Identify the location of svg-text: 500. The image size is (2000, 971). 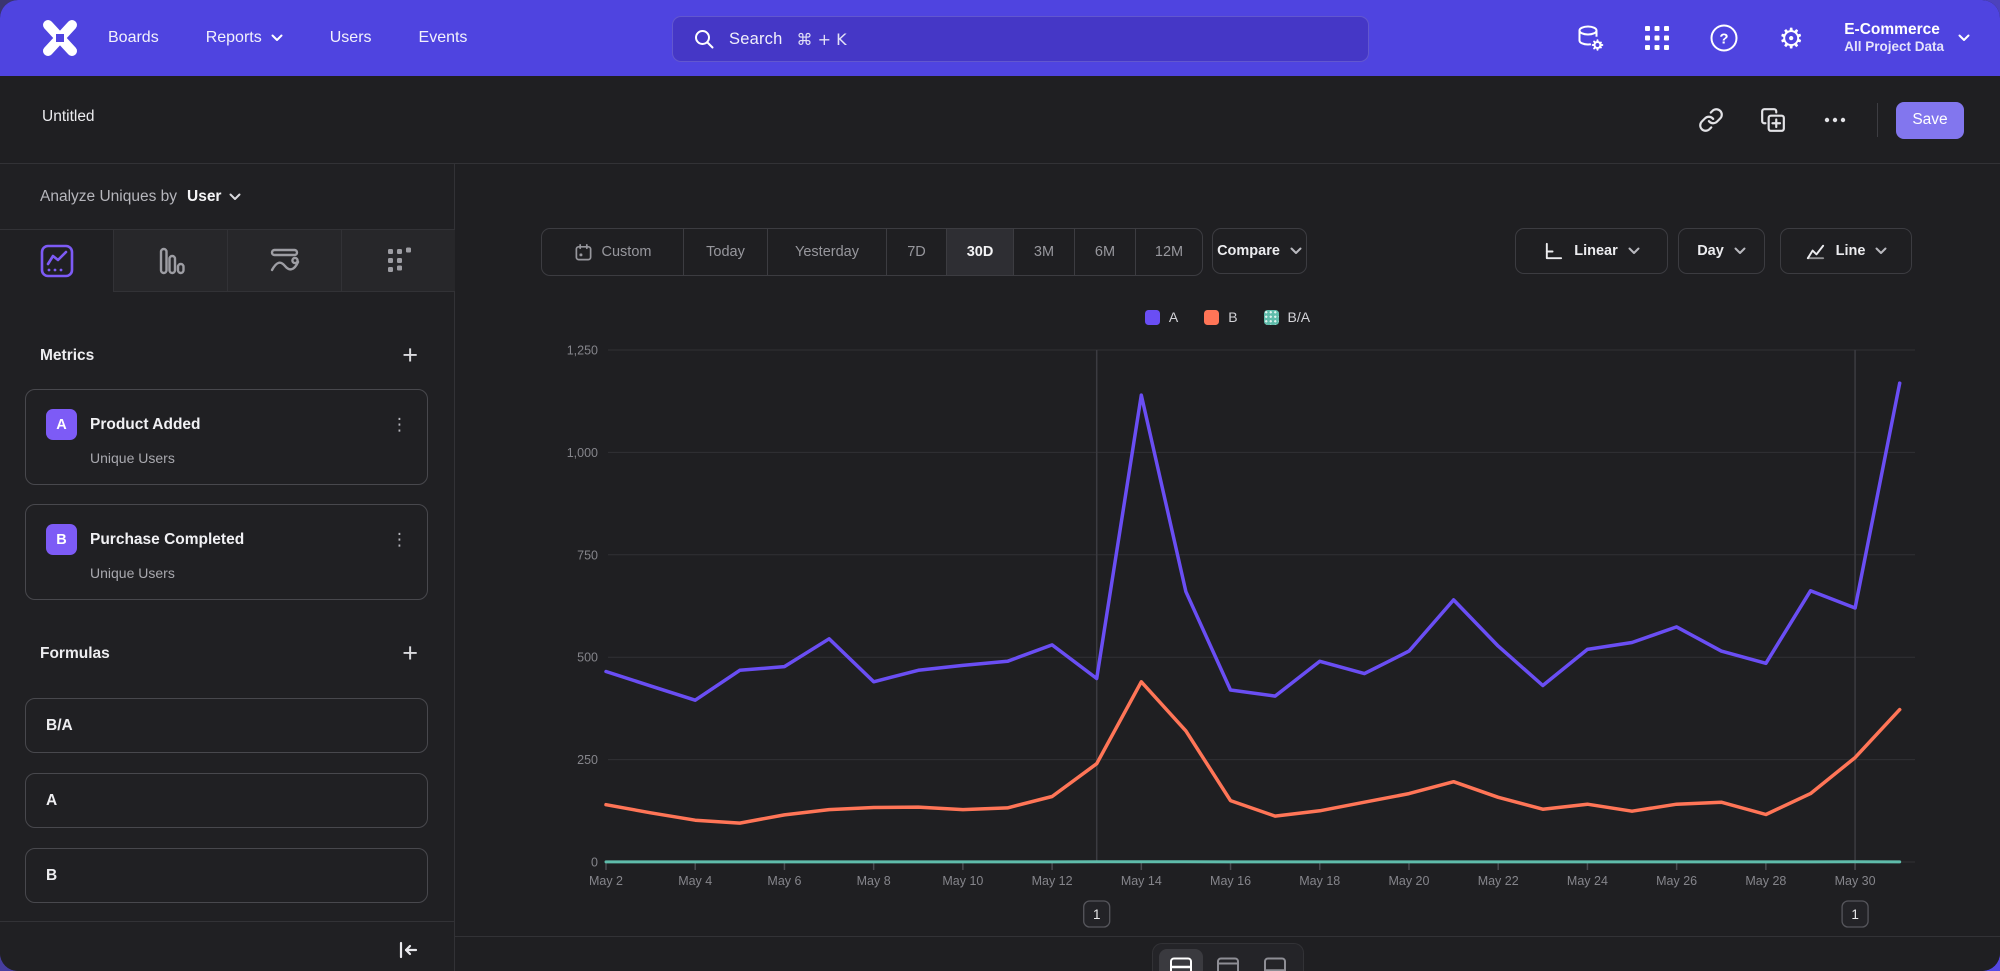
(587, 658).